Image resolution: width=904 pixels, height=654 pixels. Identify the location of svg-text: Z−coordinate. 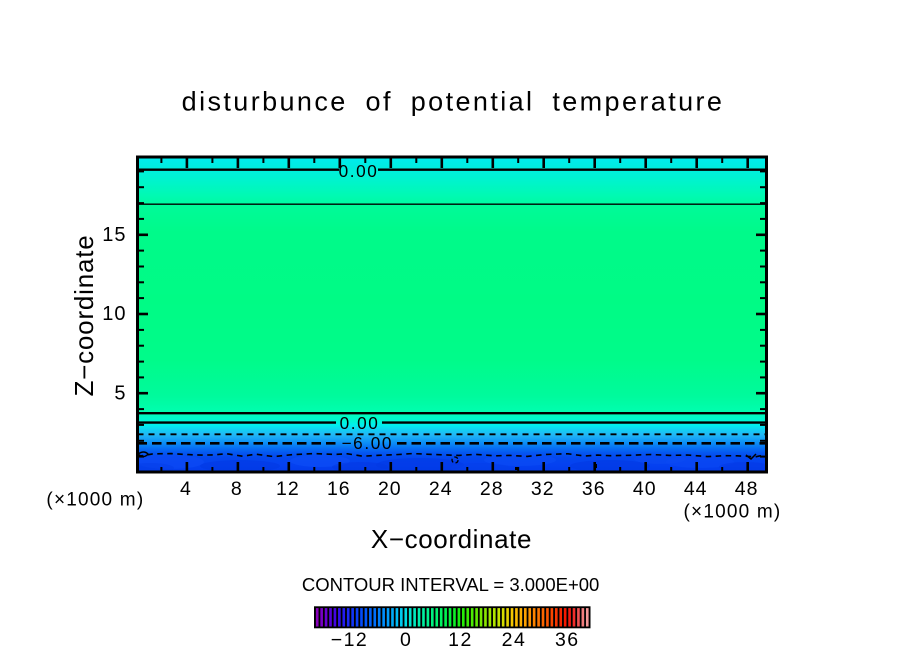
(84, 315).